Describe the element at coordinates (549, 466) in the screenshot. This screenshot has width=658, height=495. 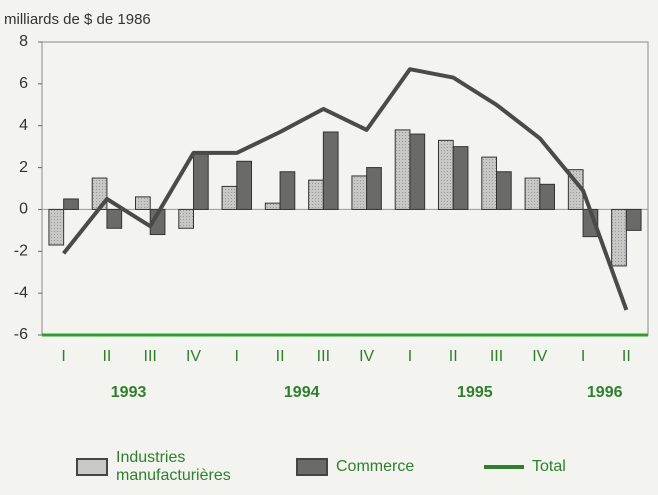
I see `legend-label: Total` at that location.